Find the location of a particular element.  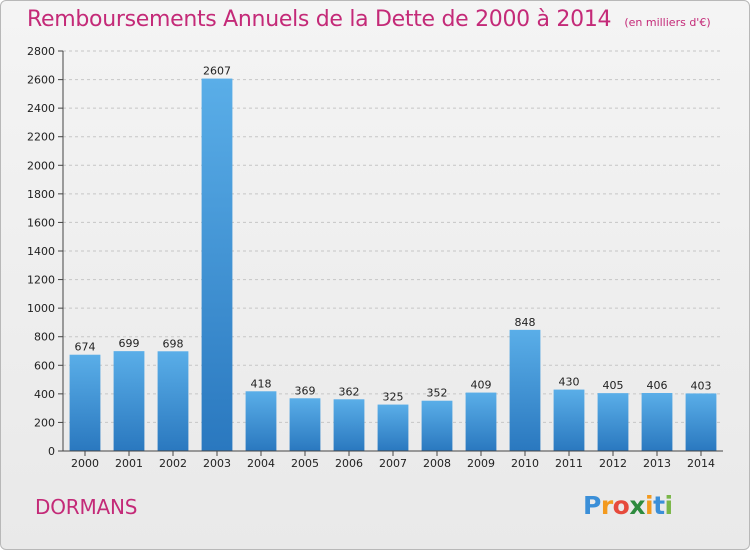

bar-value-label: 430 is located at coordinates (569, 382).